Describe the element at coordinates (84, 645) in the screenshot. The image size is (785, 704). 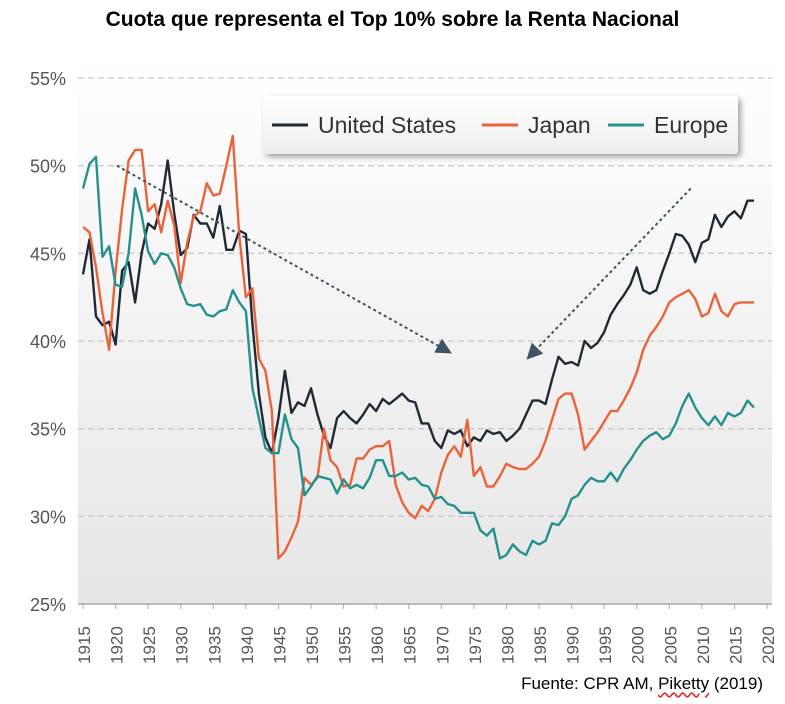
I see `x-tick-label: 1915` at that location.